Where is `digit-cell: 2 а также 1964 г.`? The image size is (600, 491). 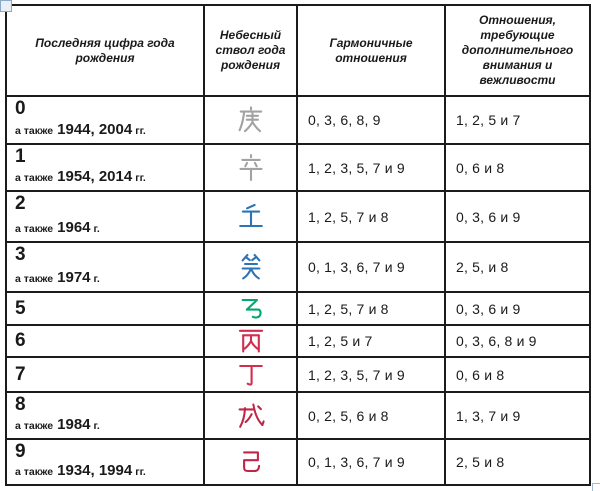 digit-cell: 2 а также 1964 г. is located at coordinates (106, 217).